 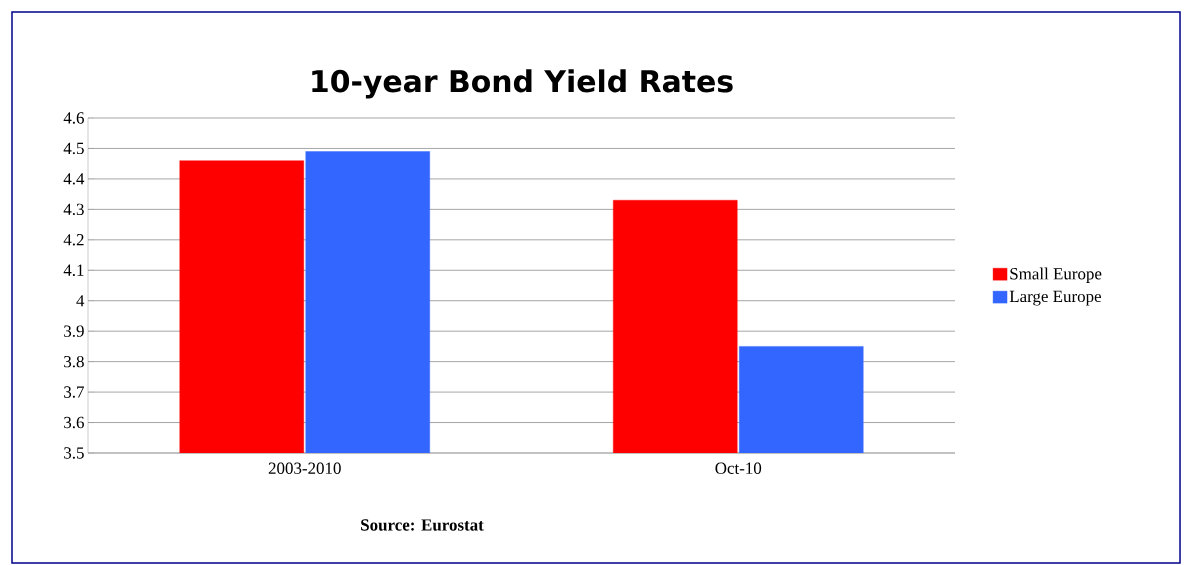 What do you see at coordinates (304, 468) in the screenshot?
I see `x-tick-label: 2003-2010` at bounding box center [304, 468].